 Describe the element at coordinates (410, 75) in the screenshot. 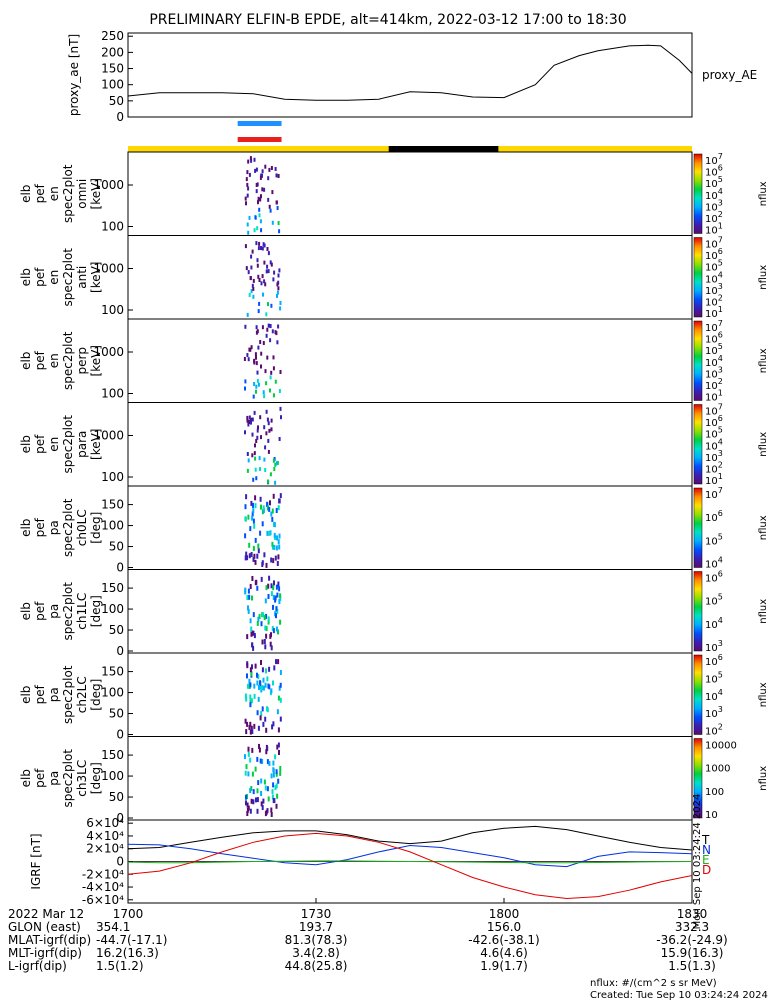

I see `proxy-ae-frame` at that location.